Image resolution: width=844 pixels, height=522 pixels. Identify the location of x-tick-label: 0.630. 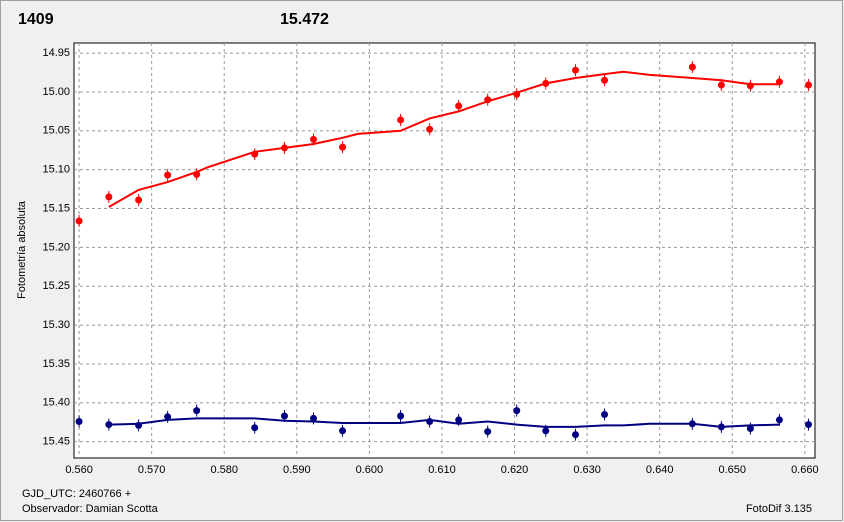
(587, 470).